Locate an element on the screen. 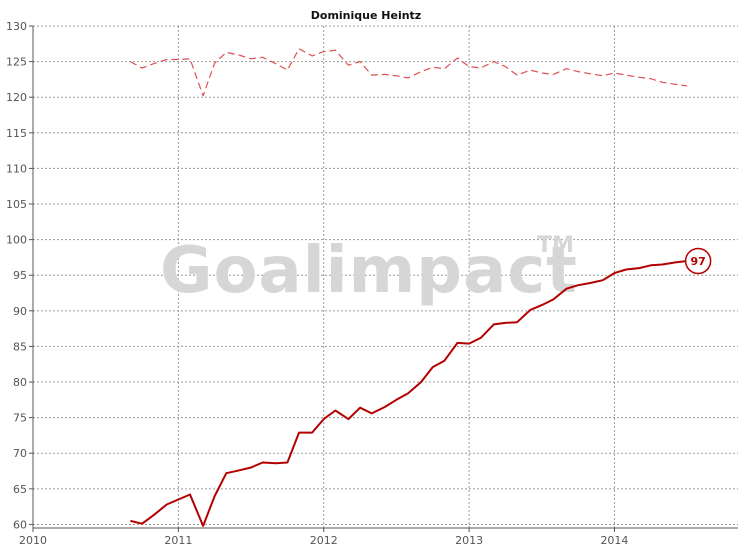 The width and height of the screenshot is (740, 557). y-tick-label: 65 is located at coordinates (20, 489).